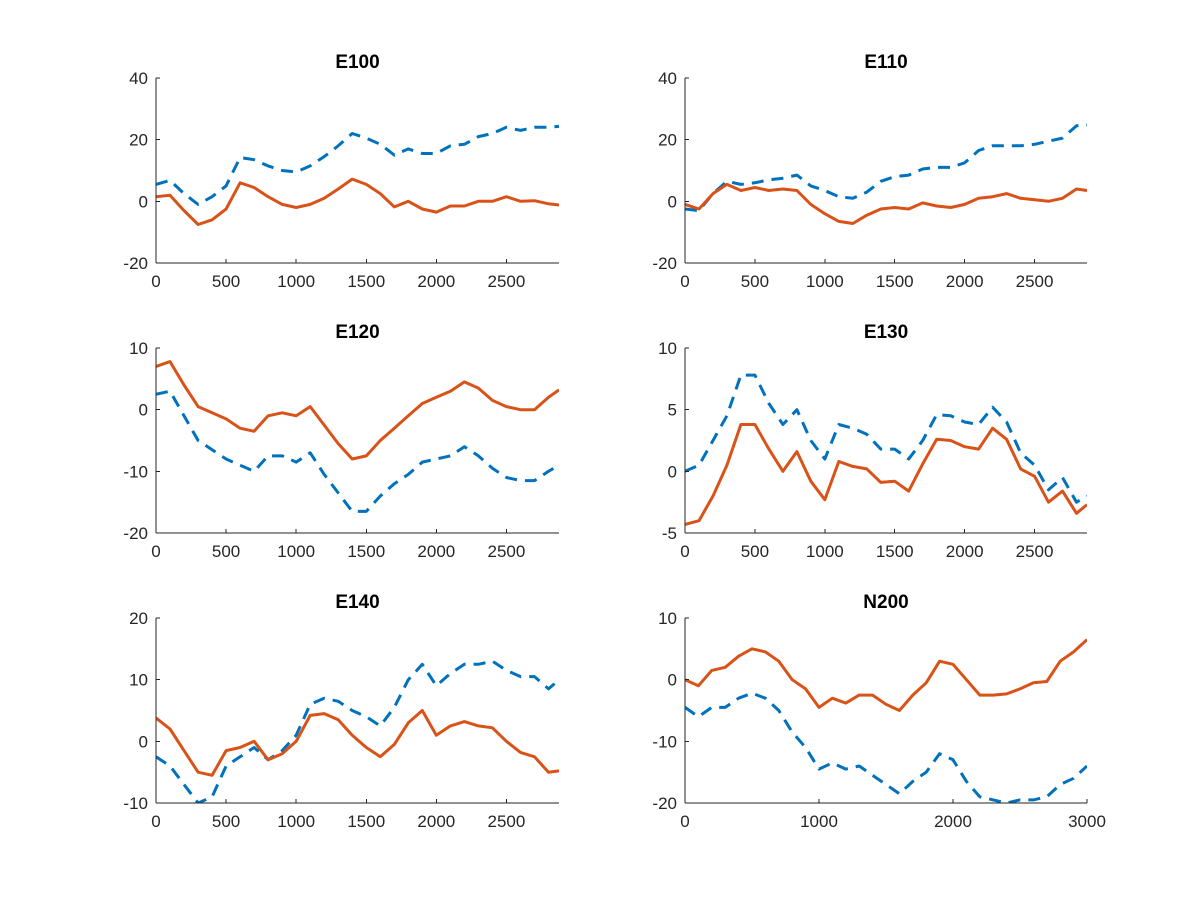 This screenshot has height=900, width=1200. I want to click on chart-title: E130, so click(886, 332).